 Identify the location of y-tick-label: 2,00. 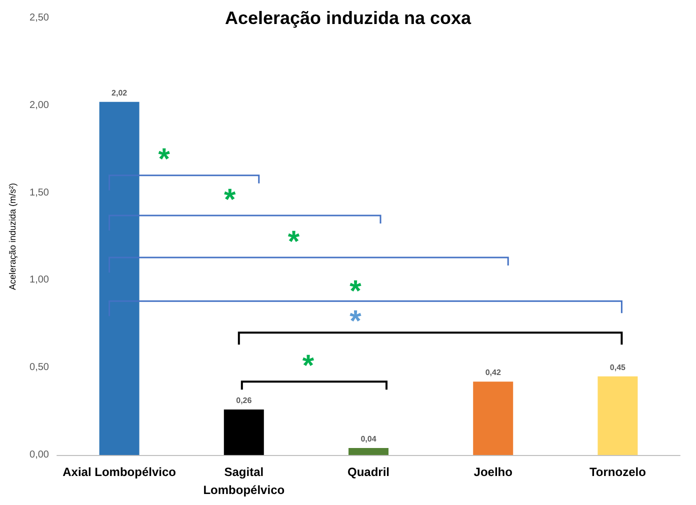
(40, 105).